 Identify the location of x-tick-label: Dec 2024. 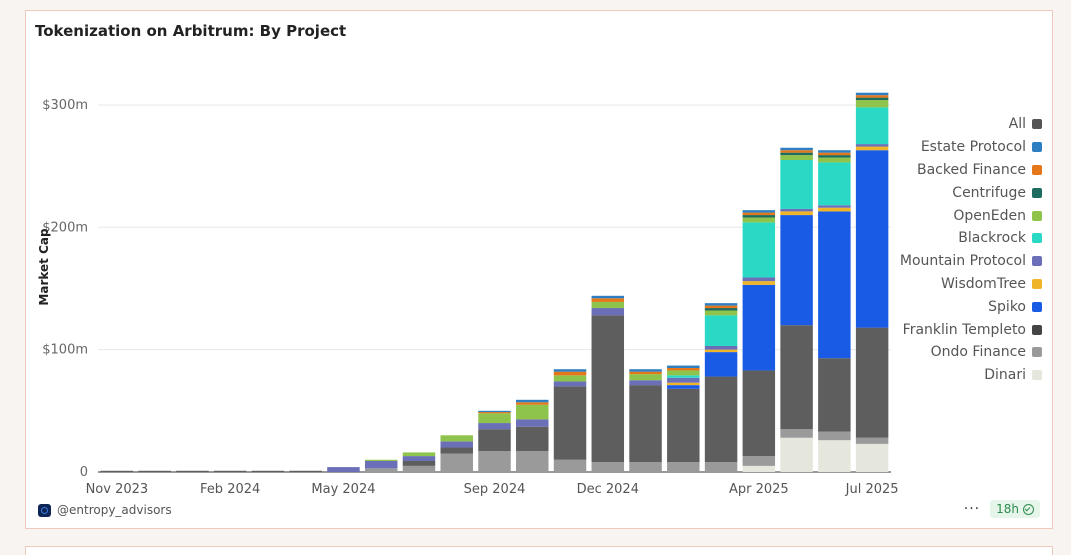
(608, 489).